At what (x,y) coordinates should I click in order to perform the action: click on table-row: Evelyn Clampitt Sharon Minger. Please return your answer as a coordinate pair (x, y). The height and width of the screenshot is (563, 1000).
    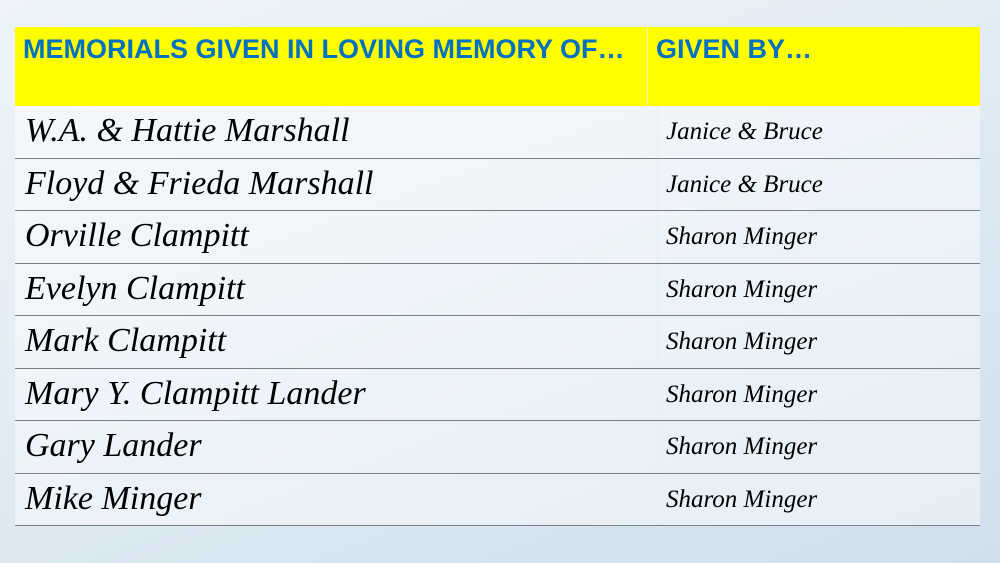
    Looking at the image, I should click on (497, 289).